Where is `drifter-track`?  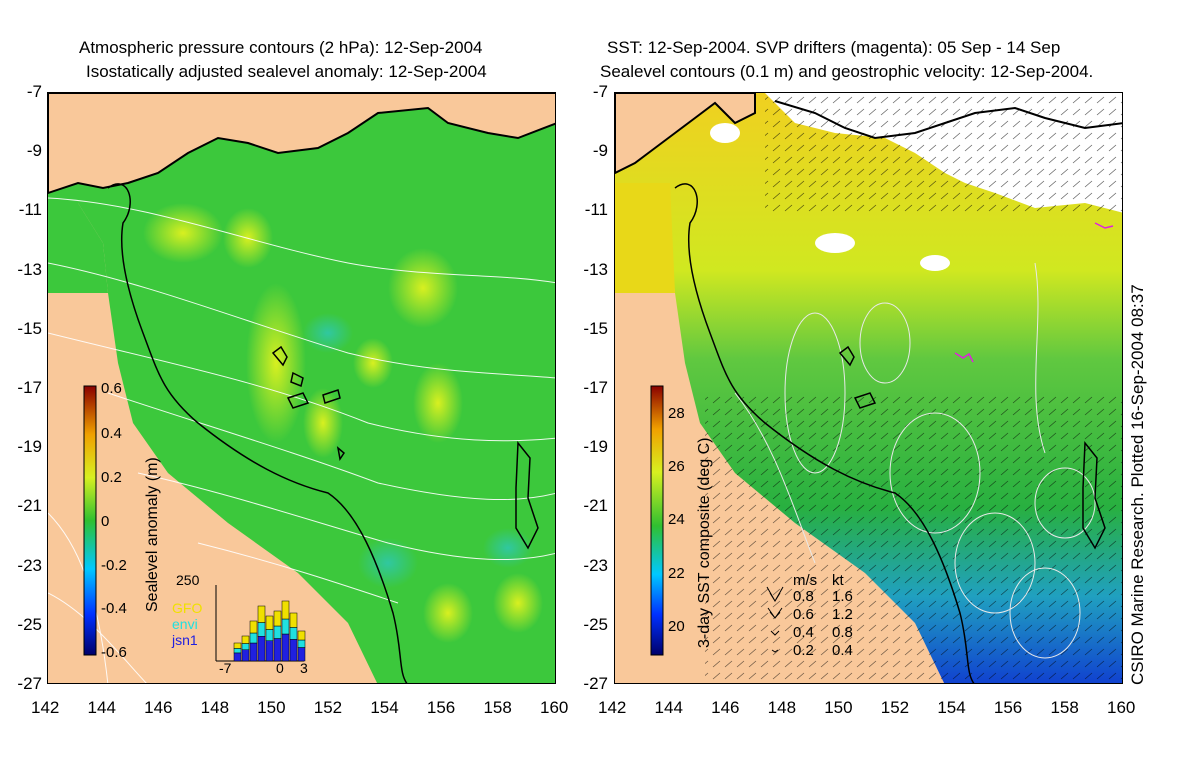
drifter-track is located at coordinates (964, 357).